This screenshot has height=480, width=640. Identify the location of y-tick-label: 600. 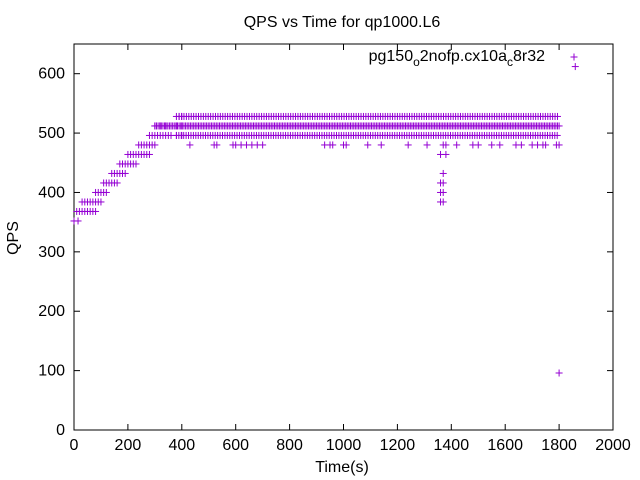
(51, 74).